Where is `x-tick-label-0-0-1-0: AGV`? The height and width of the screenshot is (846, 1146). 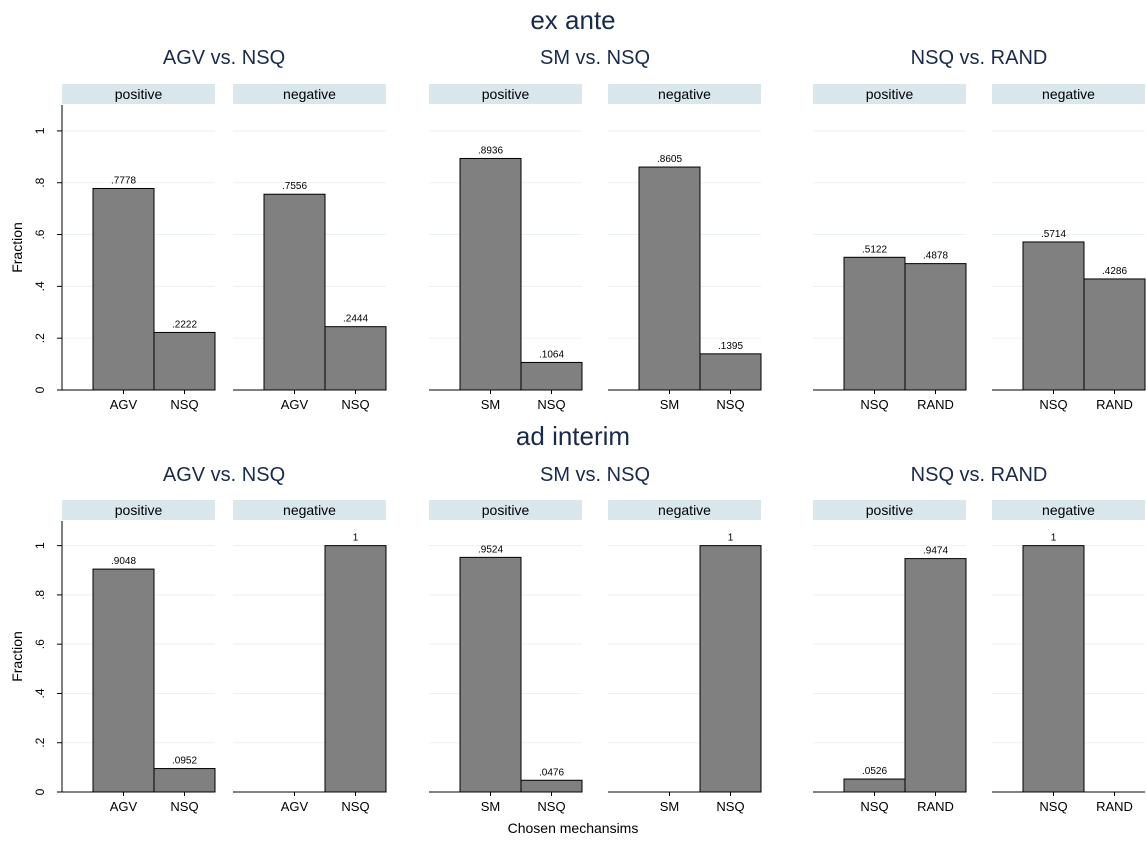
x-tick-label-0-0-1-0: AGV is located at coordinates (295, 404).